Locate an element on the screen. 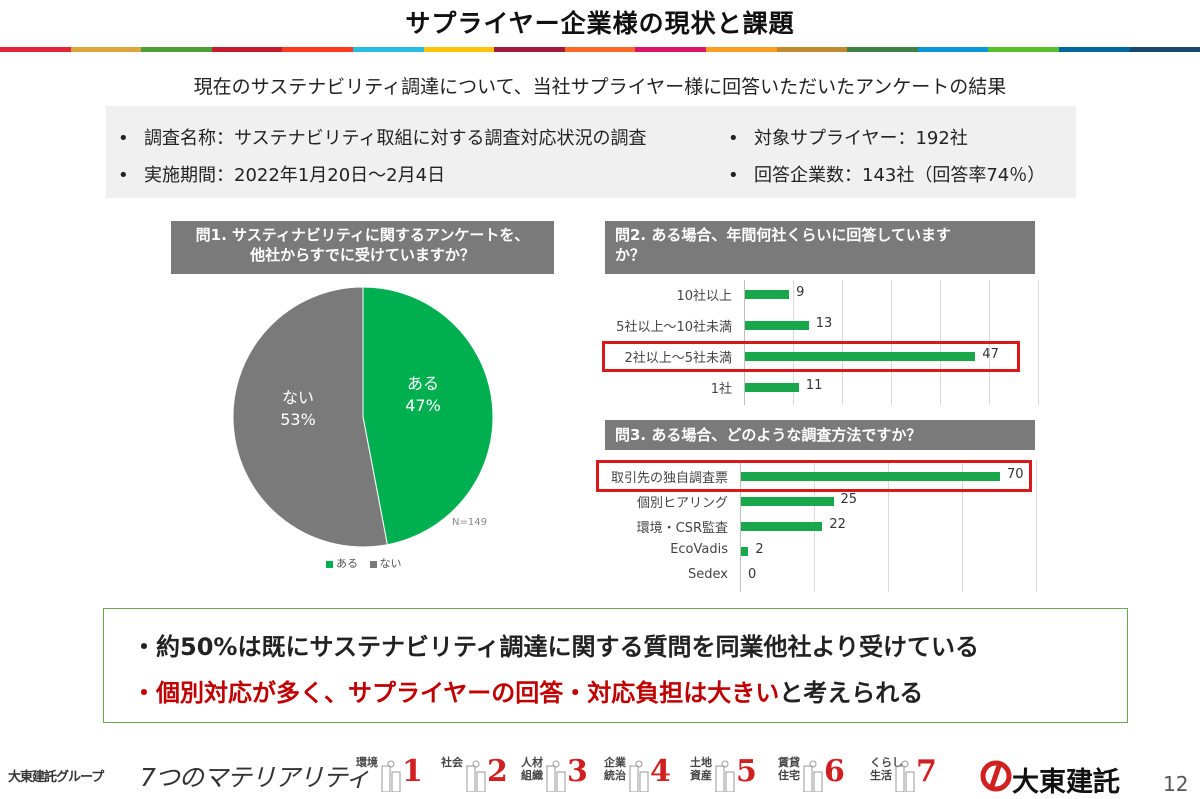  bar-value-label: 13 is located at coordinates (824, 323).